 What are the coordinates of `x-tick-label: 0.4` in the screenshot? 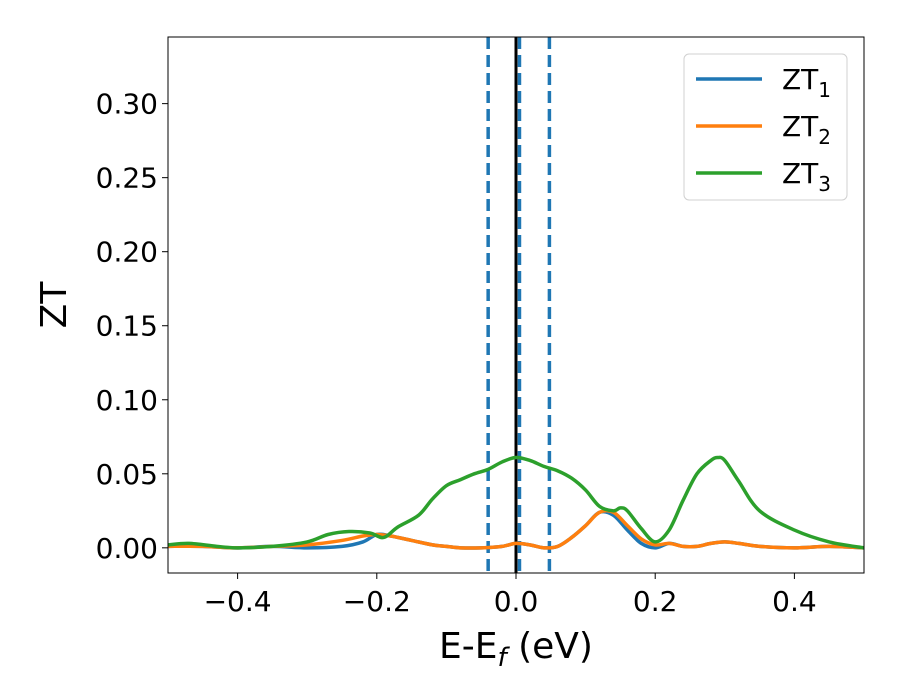 It's located at (794, 601).